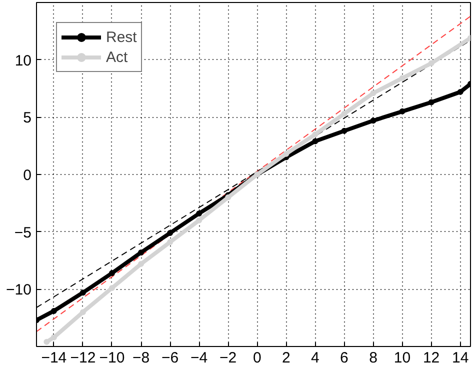 This screenshot has width=474, height=368. Describe the element at coordinates (286, 358) in the screenshot. I see `x-tick-label: 2` at that location.